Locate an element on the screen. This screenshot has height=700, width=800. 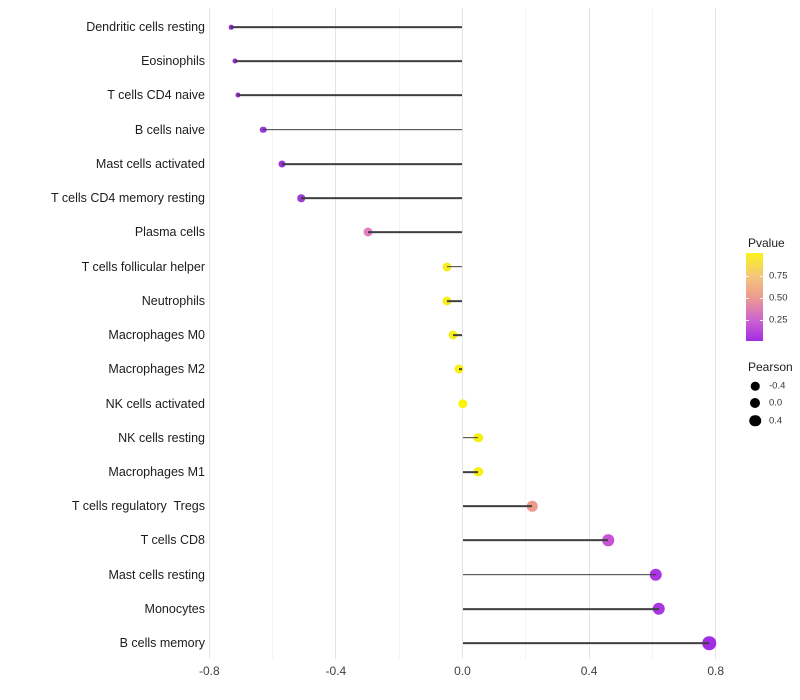
category-label: Macrophages M2 is located at coordinates (156, 369).